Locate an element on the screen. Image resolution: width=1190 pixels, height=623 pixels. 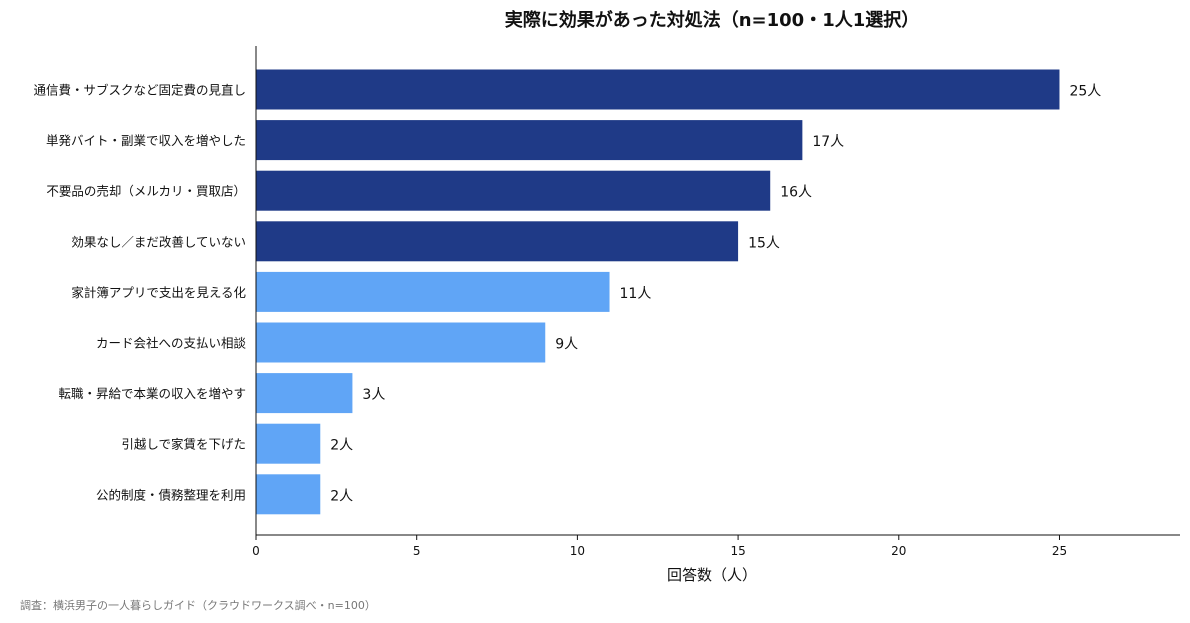
x-tick-label: 5 is located at coordinates (417, 551).